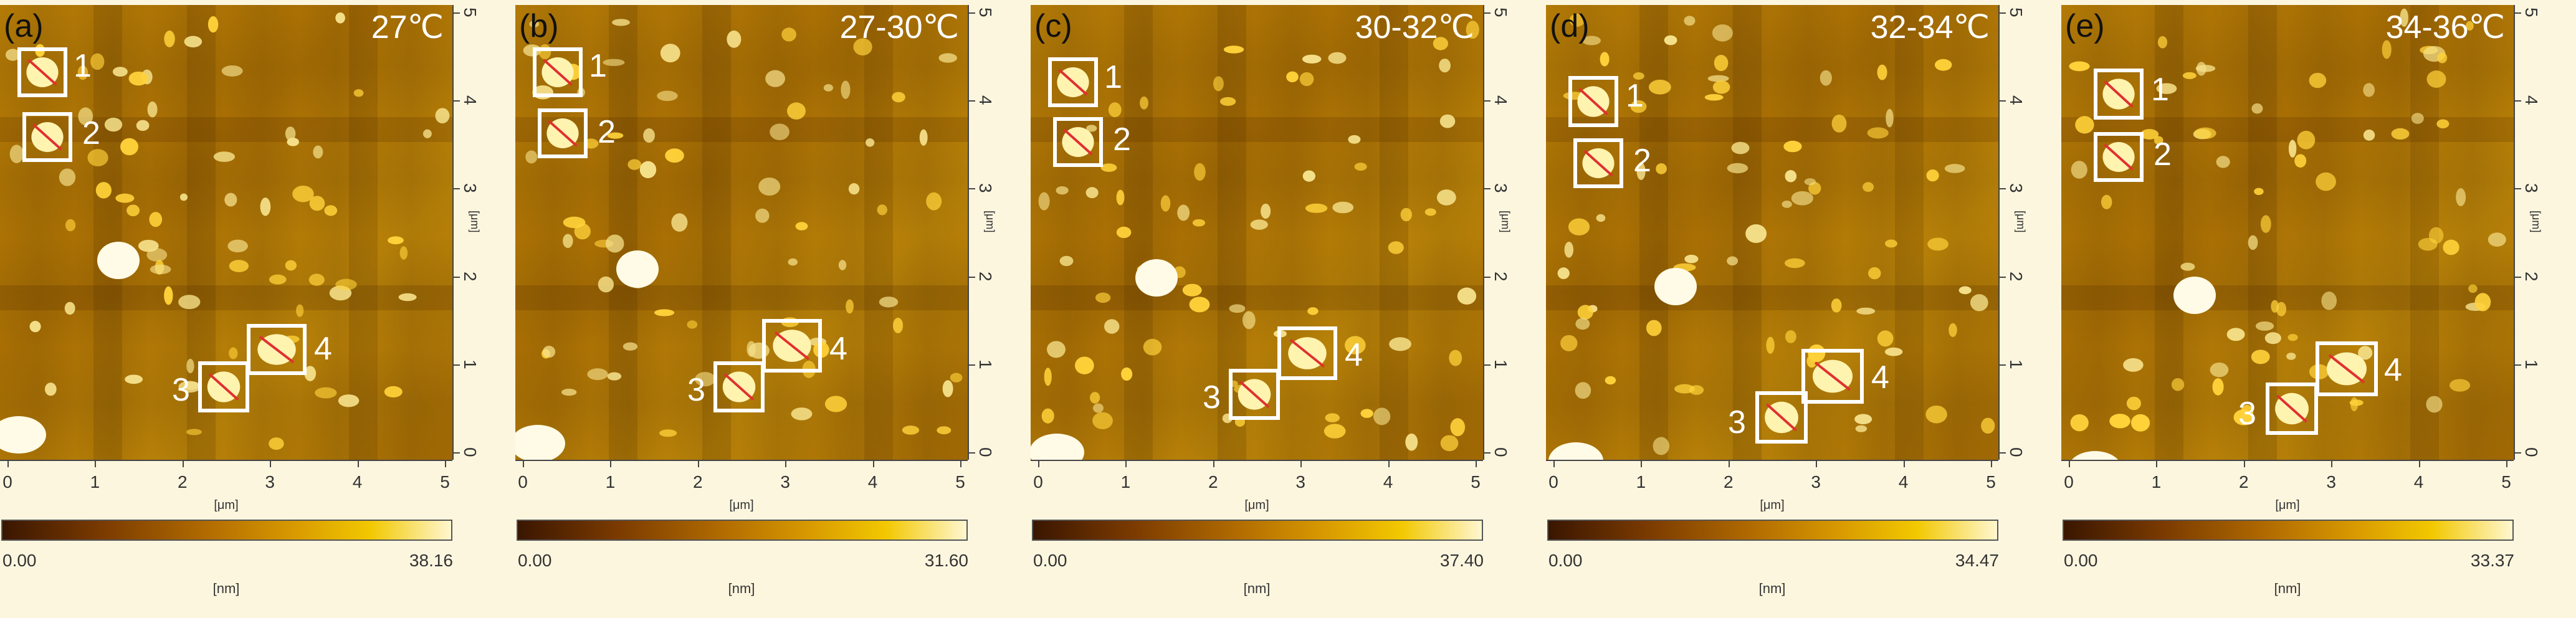 This screenshot has height=618, width=2576. Describe the element at coordinates (1257, 530) in the screenshot. I see `height-color-bar` at that location.